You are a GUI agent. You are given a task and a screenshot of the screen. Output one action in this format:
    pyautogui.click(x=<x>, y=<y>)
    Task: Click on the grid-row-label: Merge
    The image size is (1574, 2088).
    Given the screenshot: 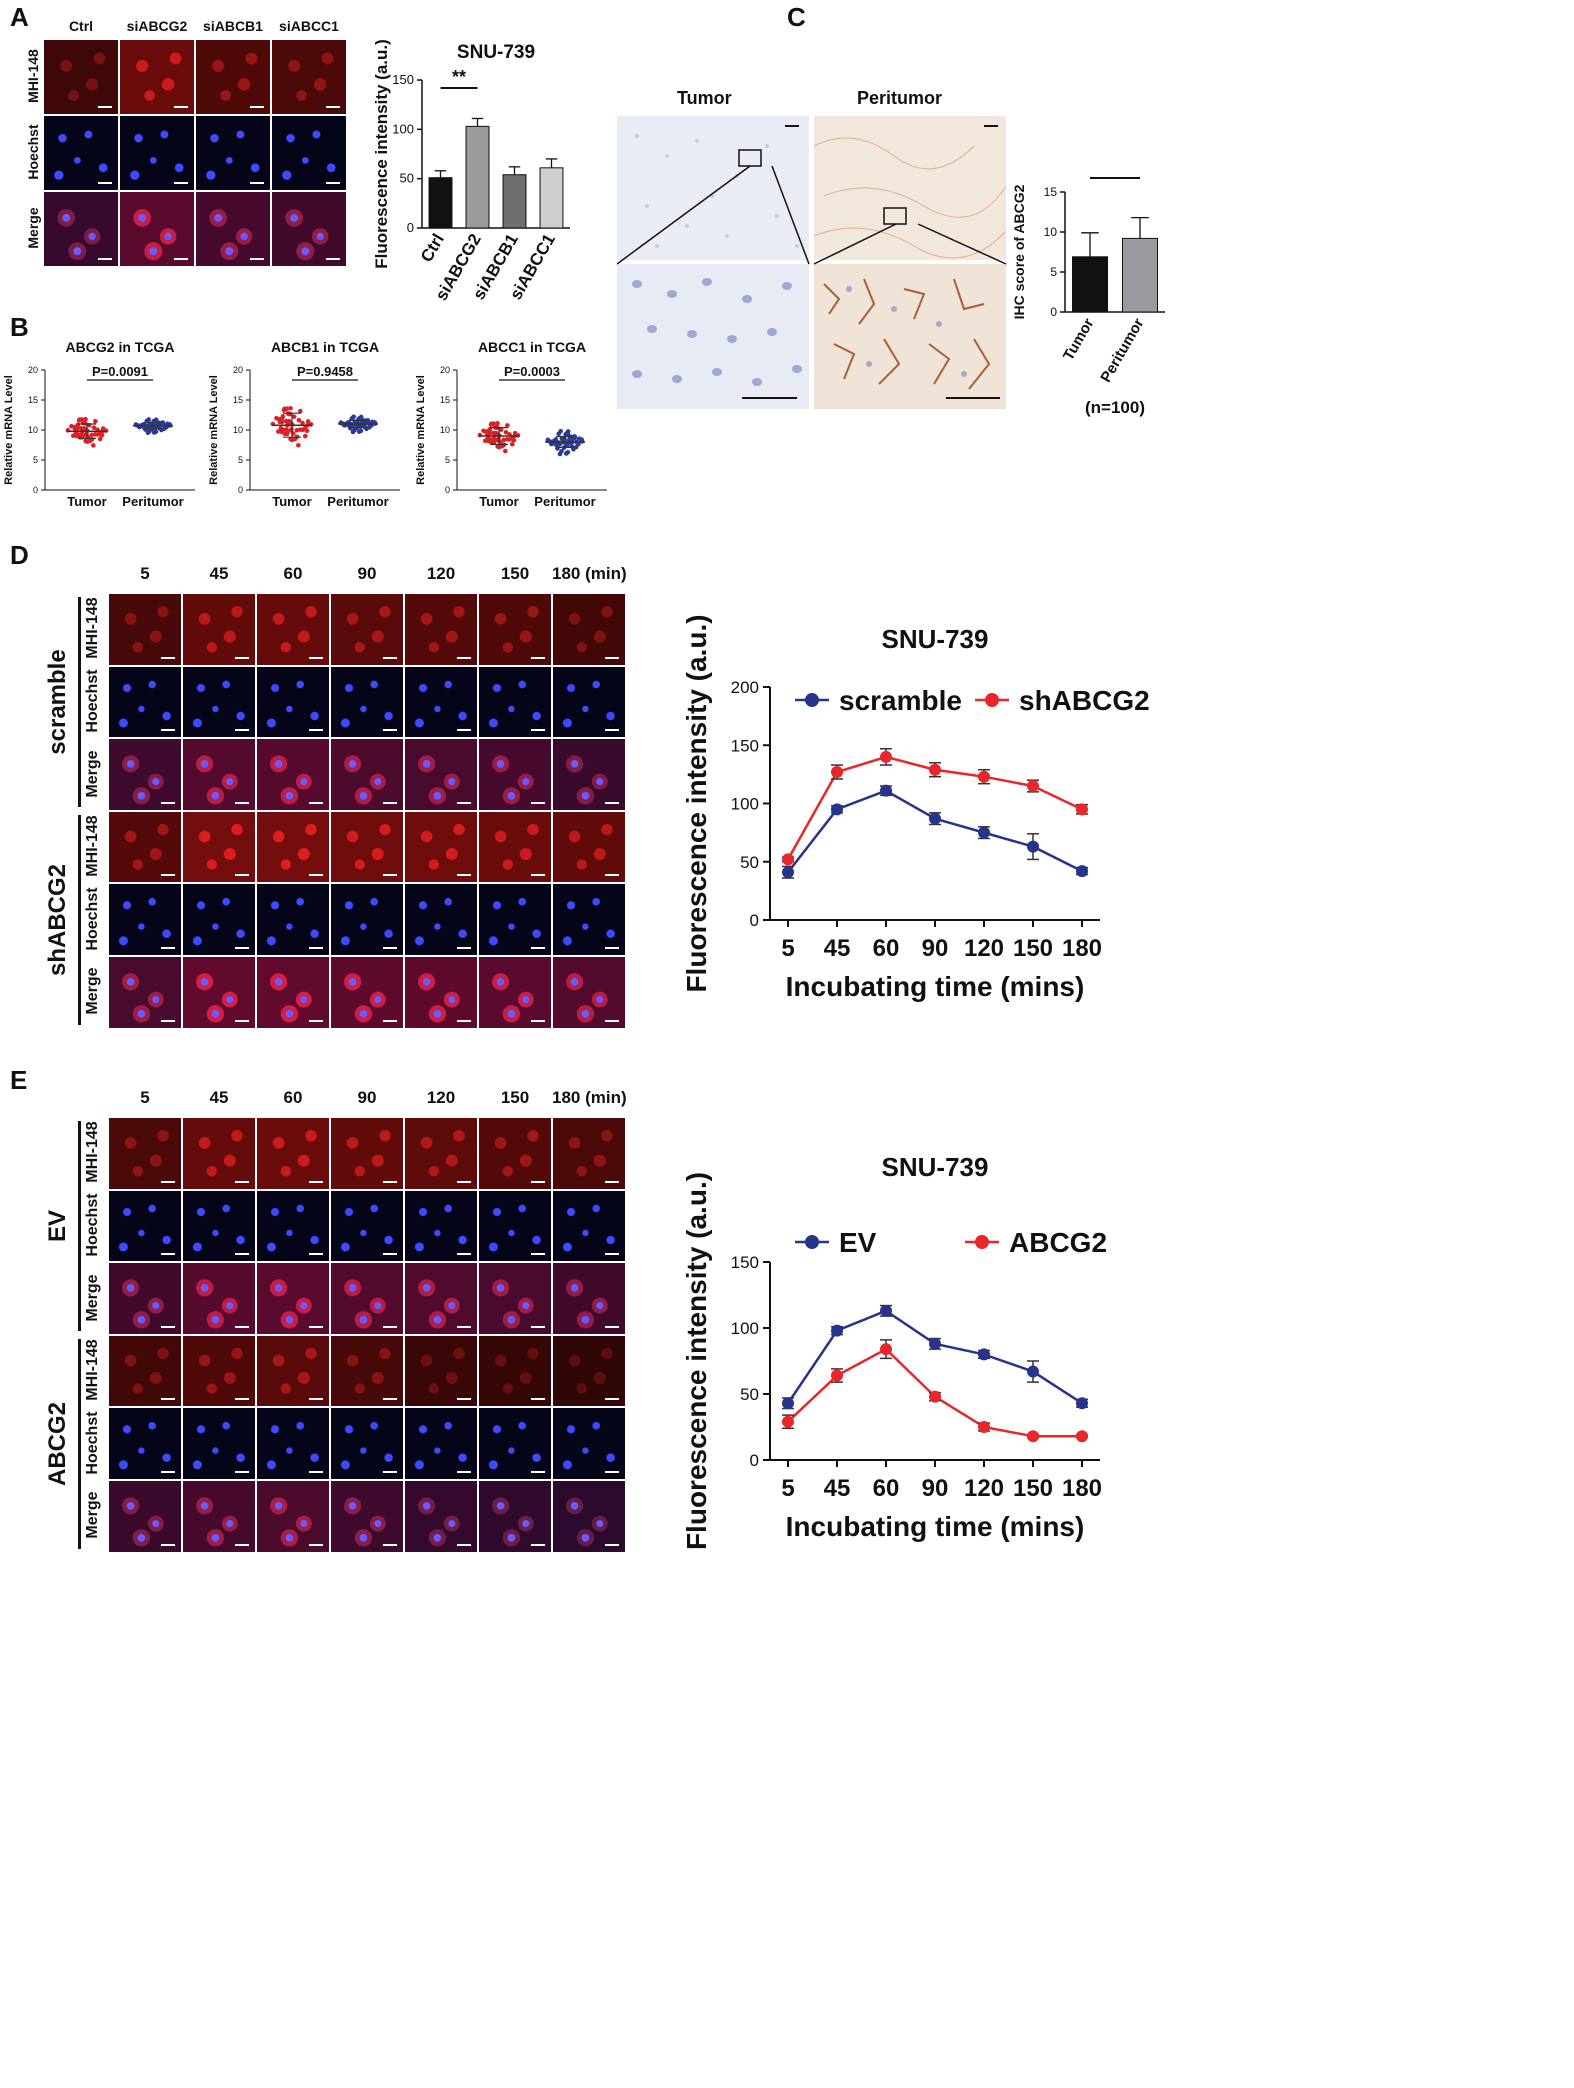 What is the action you would take?
    pyautogui.click(x=92, y=773)
    